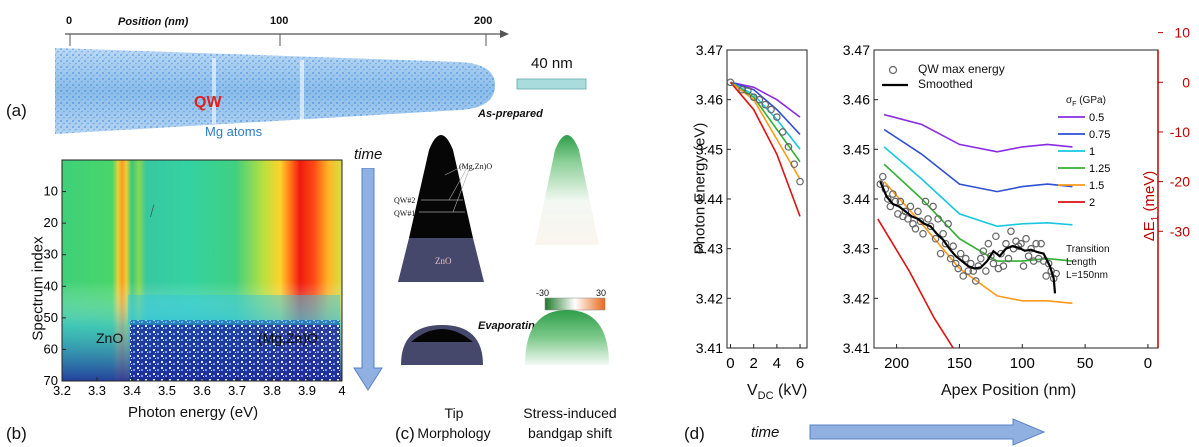  Describe the element at coordinates (51, 285) in the screenshot. I see `y-tick-label: 40` at that location.